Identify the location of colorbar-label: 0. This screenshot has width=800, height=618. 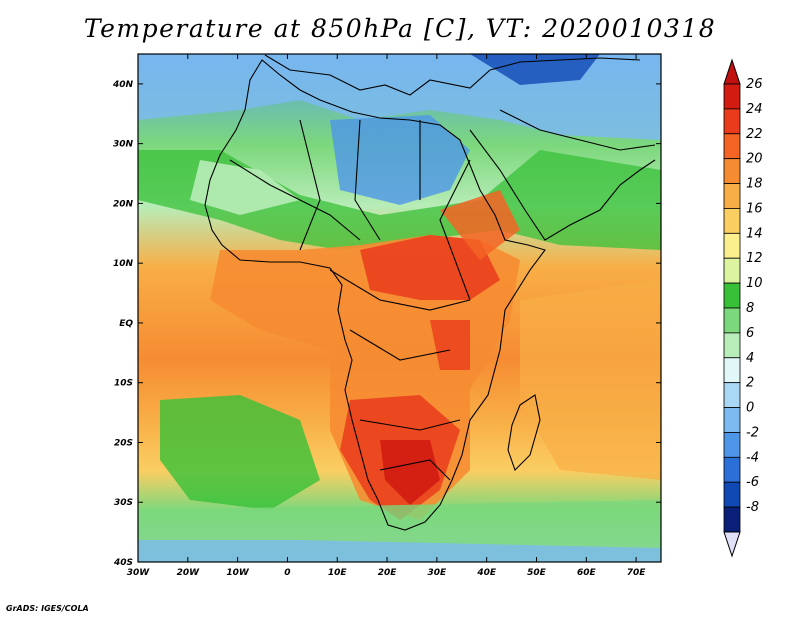
(750, 408).